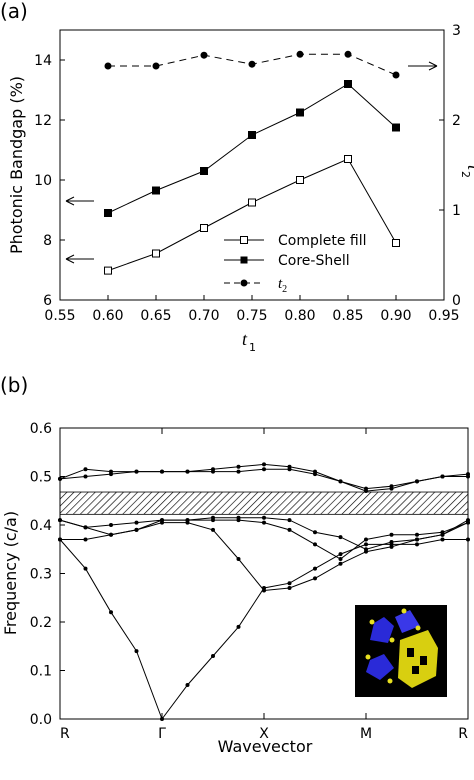 The width and height of the screenshot is (474, 780). Describe the element at coordinates (456, 301) in the screenshot. I see `y2-tick-label: 0` at that location.